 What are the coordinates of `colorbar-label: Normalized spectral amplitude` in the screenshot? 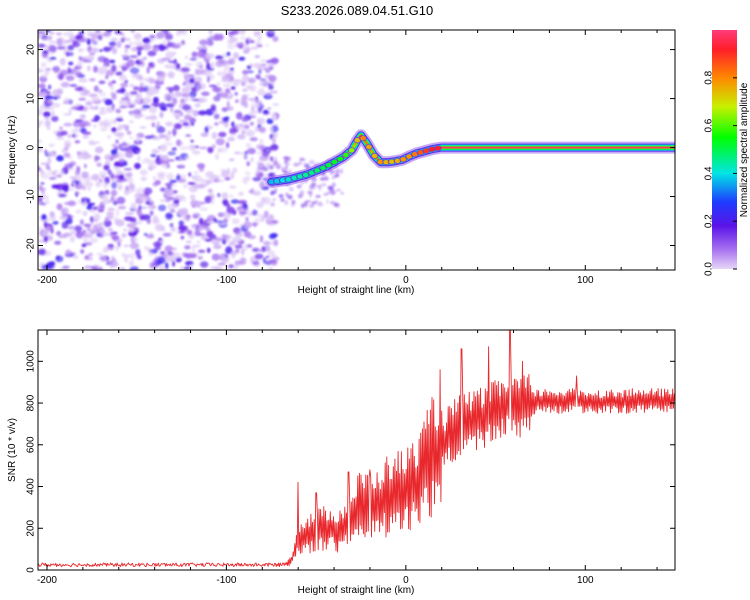 It's located at (744, 149).